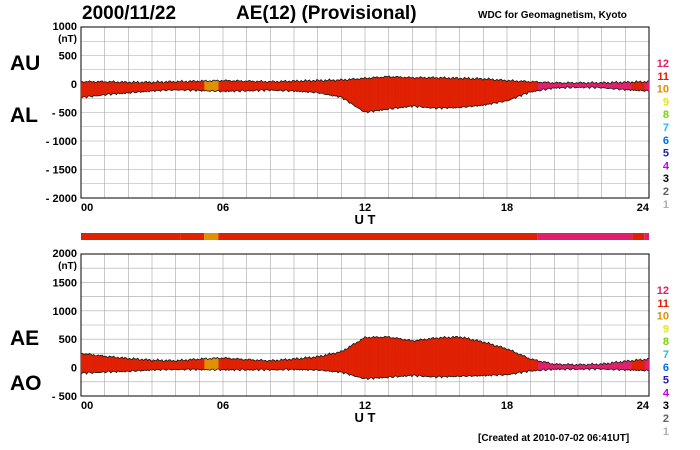 The height and width of the screenshot is (450, 700). I want to click on legend-count-8: 8, so click(666, 115).